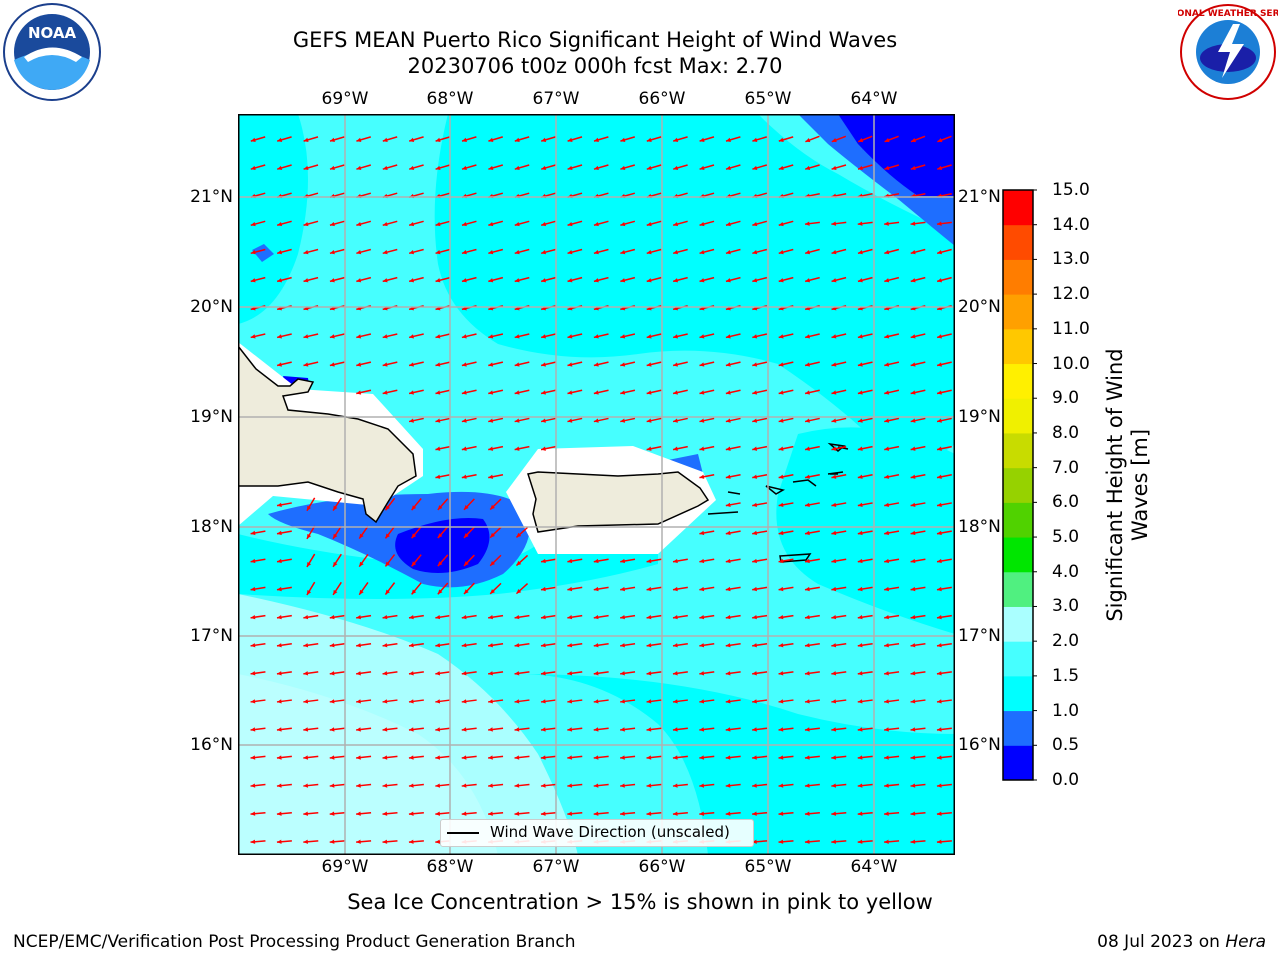 This screenshot has height=960, width=1280. Describe the element at coordinates (450, 99) in the screenshot. I see `lon-label-top: 68°W` at that location.